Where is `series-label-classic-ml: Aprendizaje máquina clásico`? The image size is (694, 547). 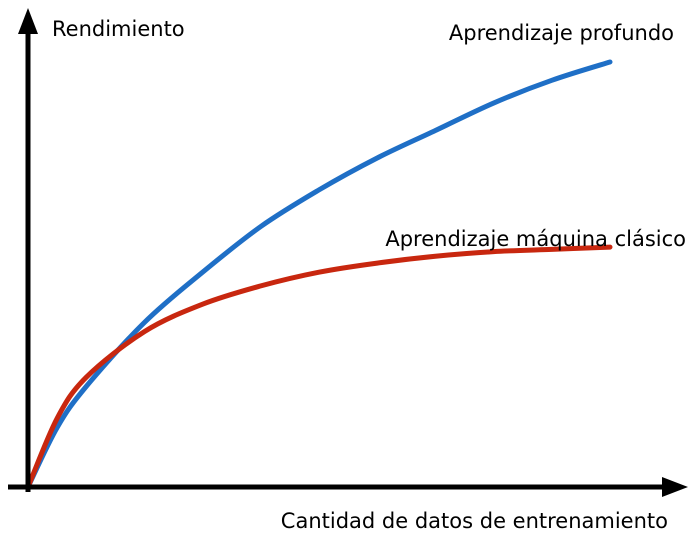
series-label-classic-ml: Aprendizaje máquina clásico is located at coordinates (535, 239).